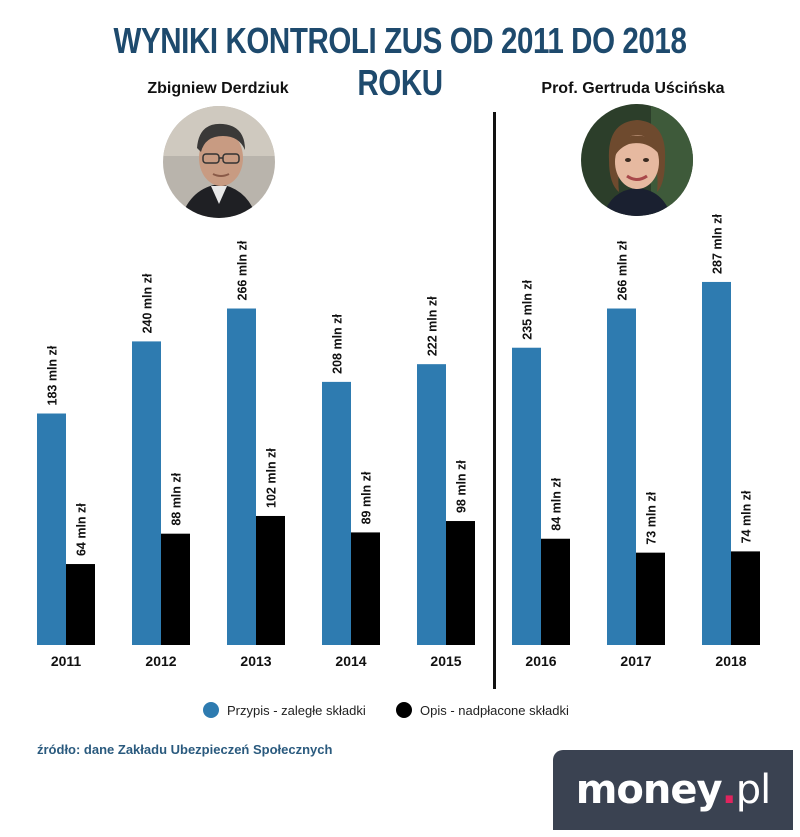  I want to click on x-tick-label-2012: 2012, so click(160, 661).